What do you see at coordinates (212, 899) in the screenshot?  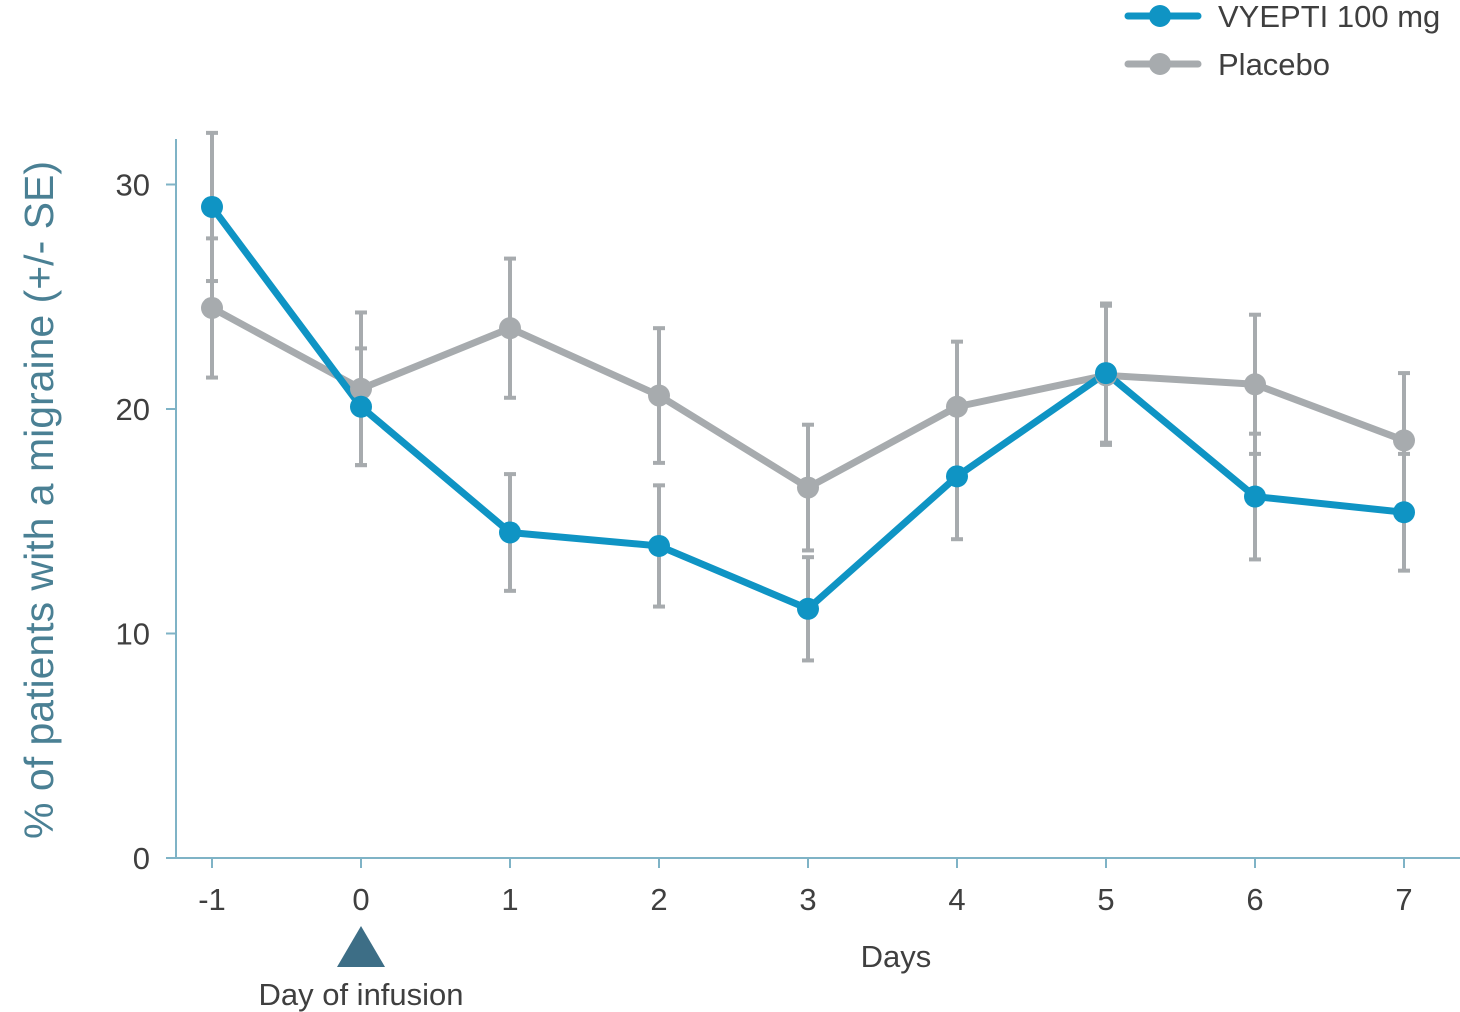 I see `x-tick-label: -1` at bounding box center [212, 899].